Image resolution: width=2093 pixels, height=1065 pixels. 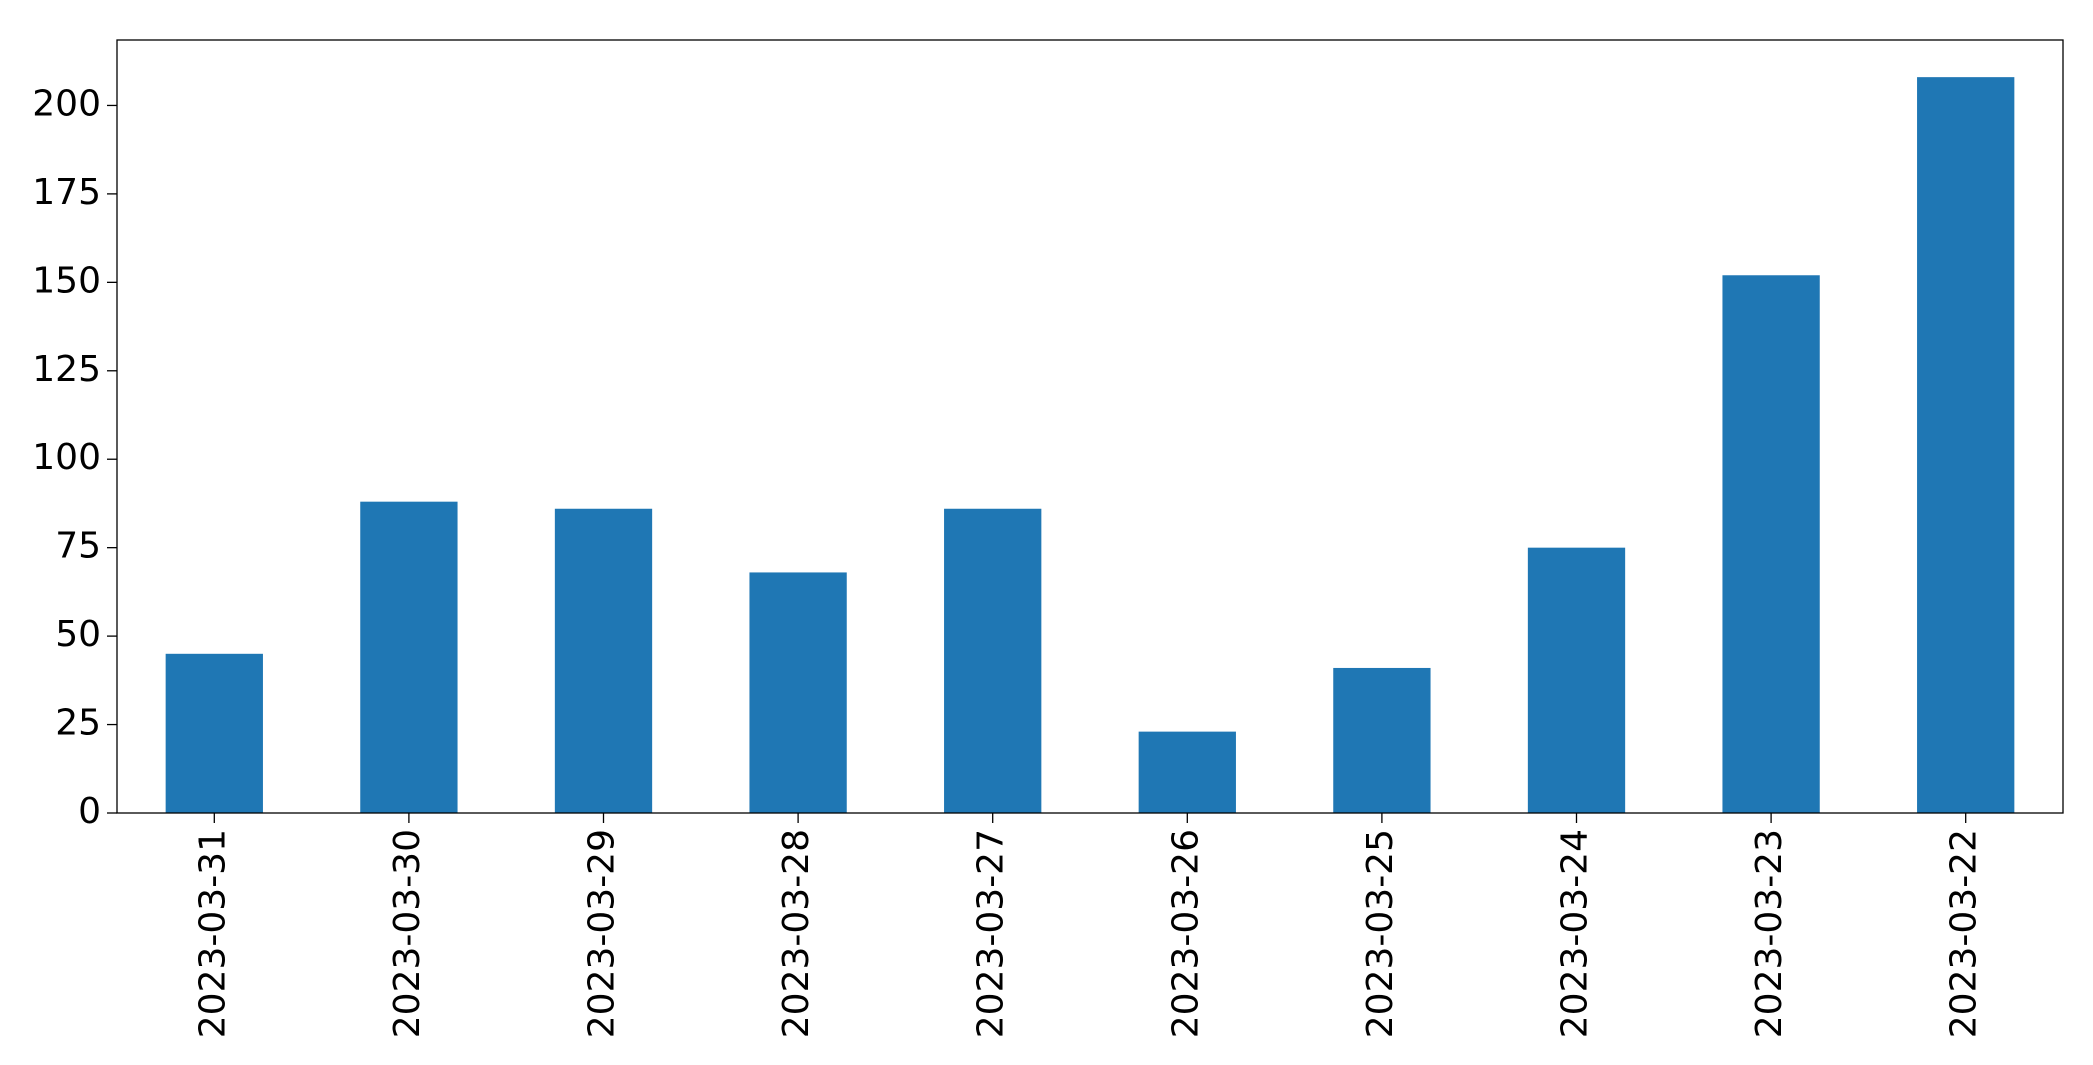 I want to click on y-tick-label: 175, so click(x=66, y=192).